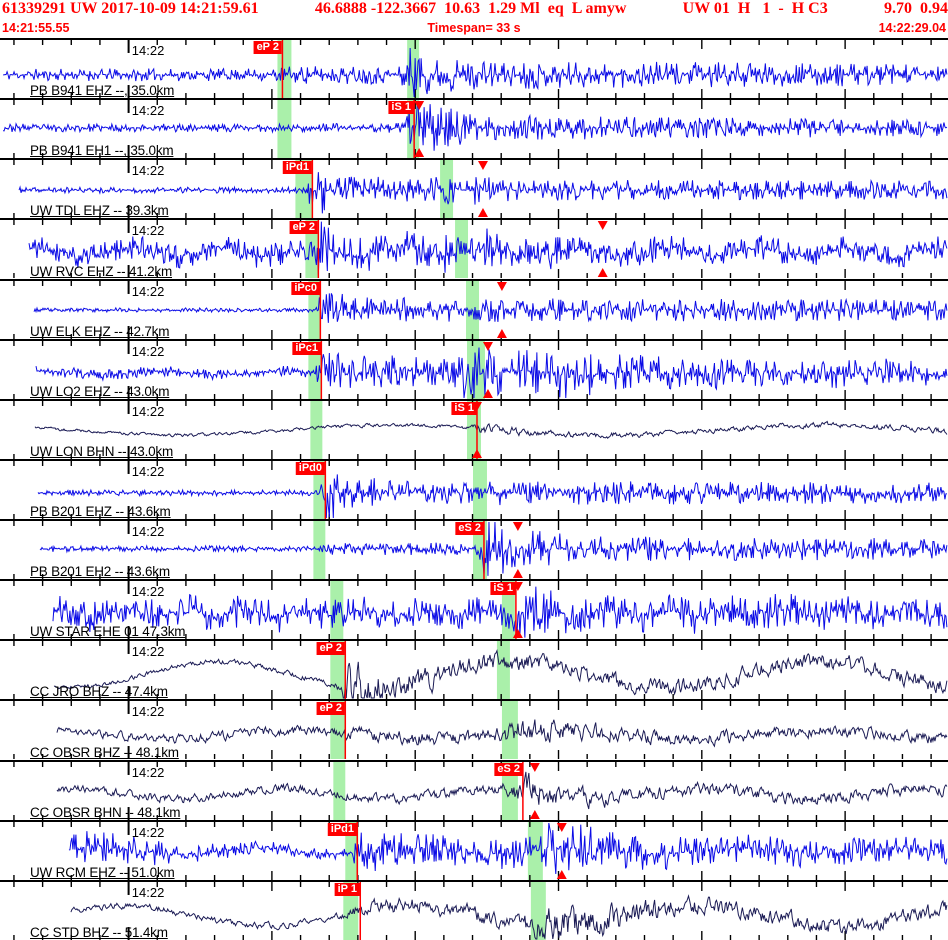  Describe the element at coordinates (915, 8) in the screenshot. I see `event-quality-values: 9.70 0.94` at that location.